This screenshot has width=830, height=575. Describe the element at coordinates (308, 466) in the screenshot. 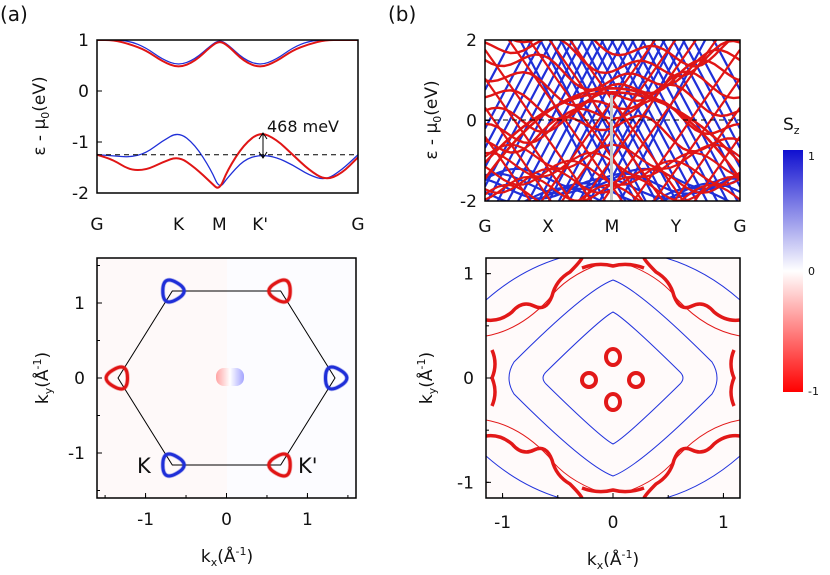

I see `label-Kprime: K'` at that location.